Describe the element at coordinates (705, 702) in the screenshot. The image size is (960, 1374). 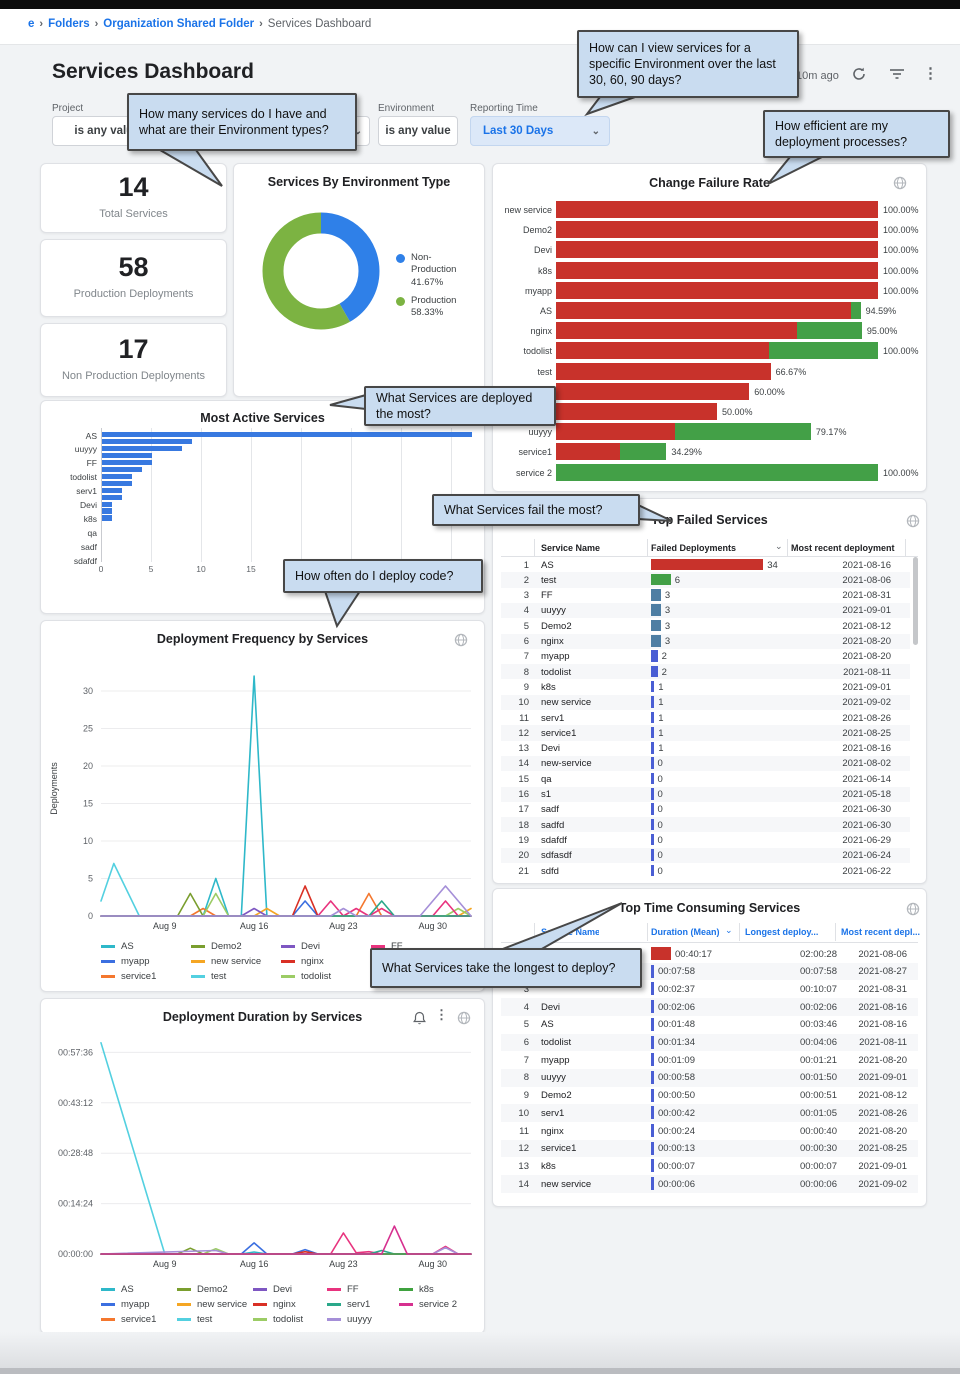
I see `table-row: 10 new service 1 2021-09-02` at that location.